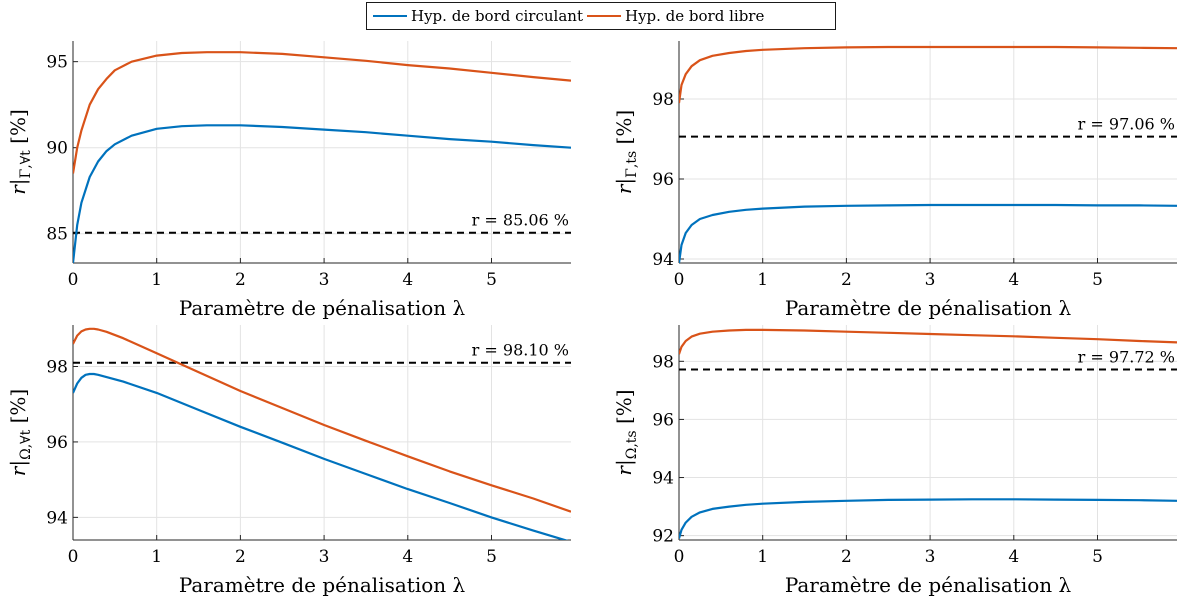 This screenshot has height=607, width=1186. What do you see at coordinates (57, 63) in the screenshot?
I see `y-tick-label: 95` at bounding box center [57, 63].